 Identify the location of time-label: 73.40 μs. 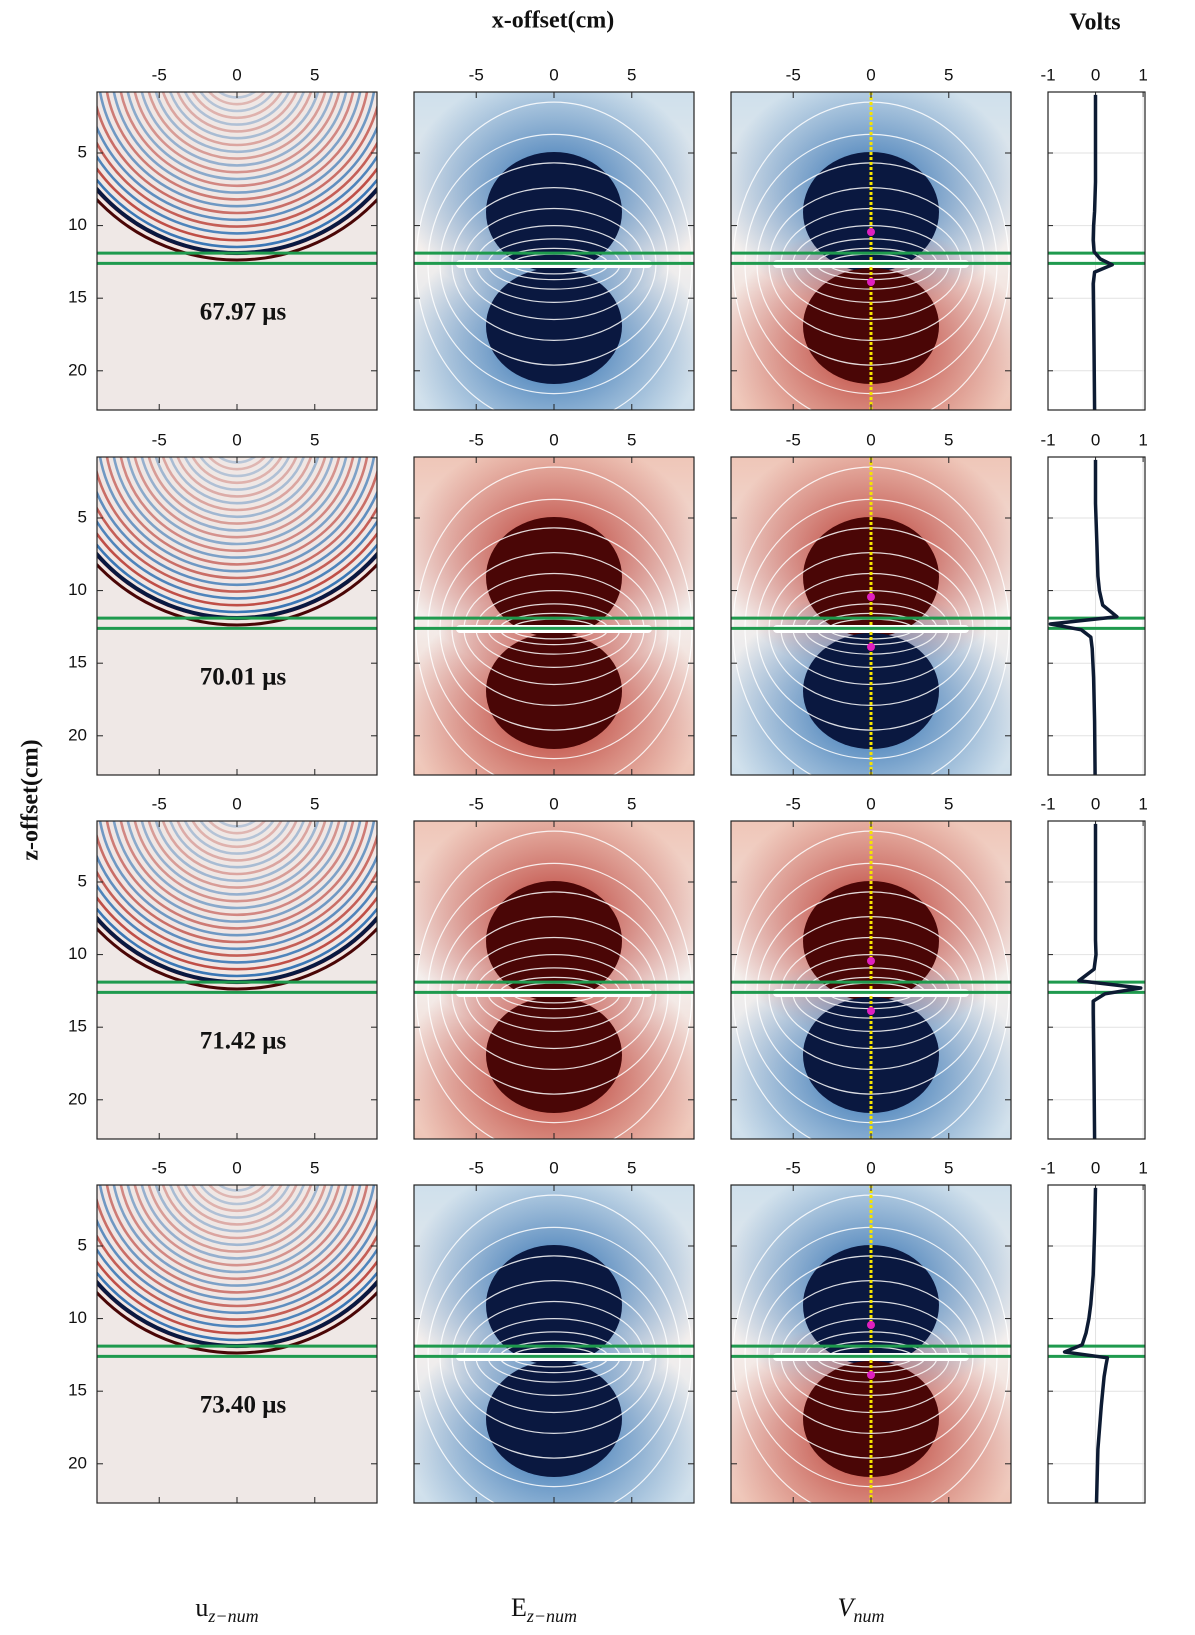
(243, 1405).